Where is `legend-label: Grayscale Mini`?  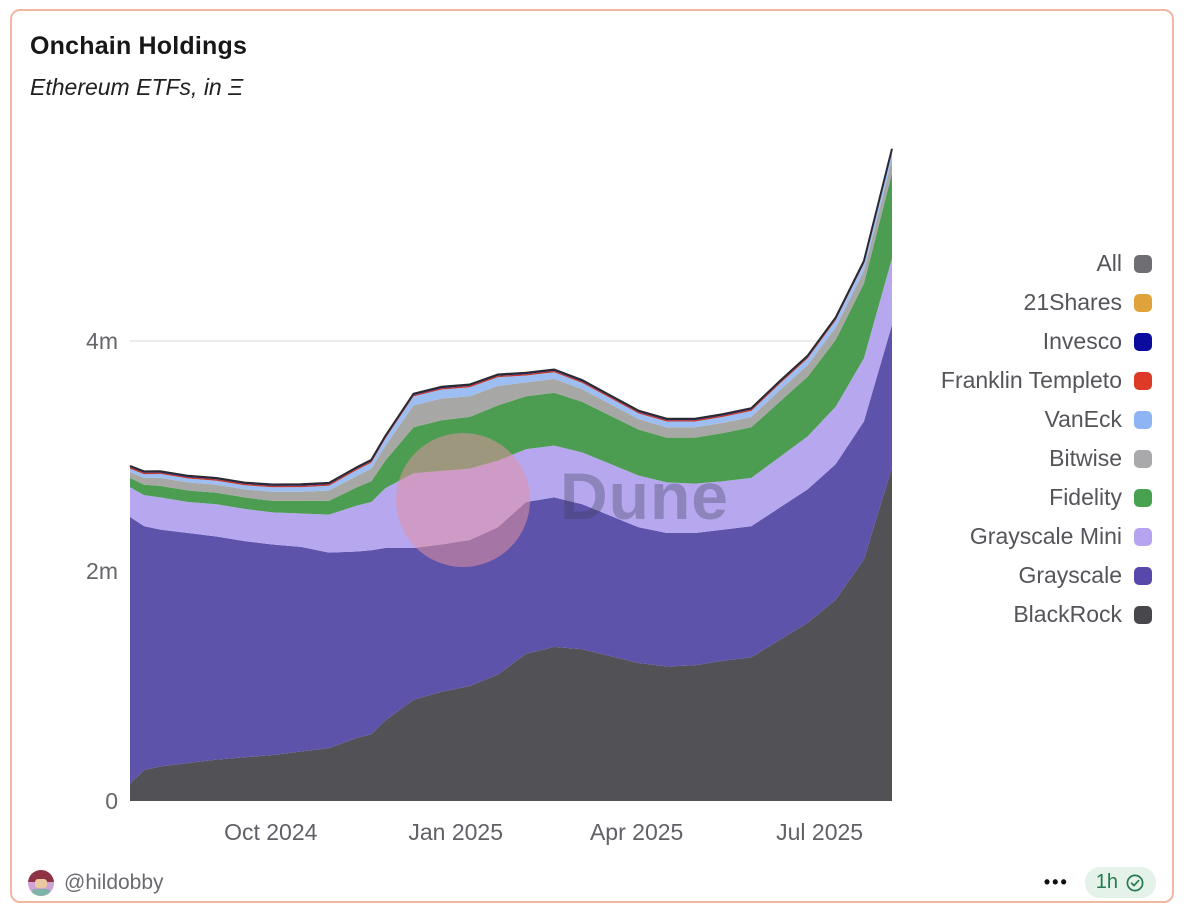 legend-label: Grayscale Mini is located at coordinates (1045, 536).